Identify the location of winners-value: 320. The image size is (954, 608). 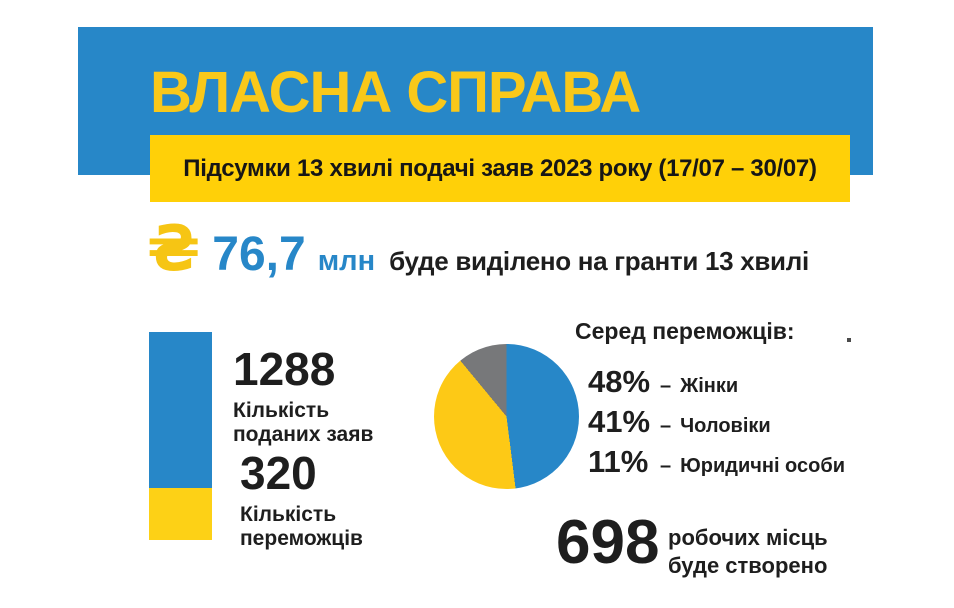
(278, 473).